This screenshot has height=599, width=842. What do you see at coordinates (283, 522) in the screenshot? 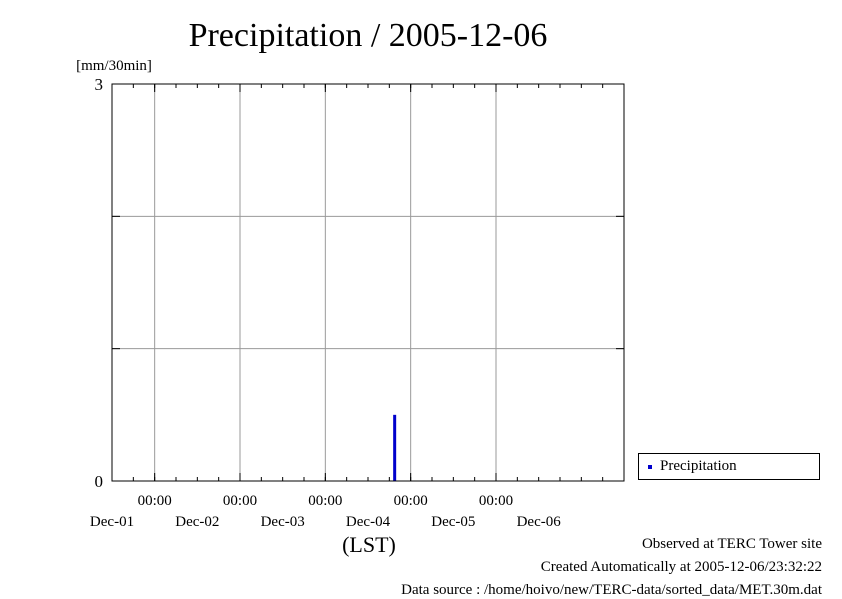
I see `x-date-label: Dec-03` at bounding box center [283, 522].